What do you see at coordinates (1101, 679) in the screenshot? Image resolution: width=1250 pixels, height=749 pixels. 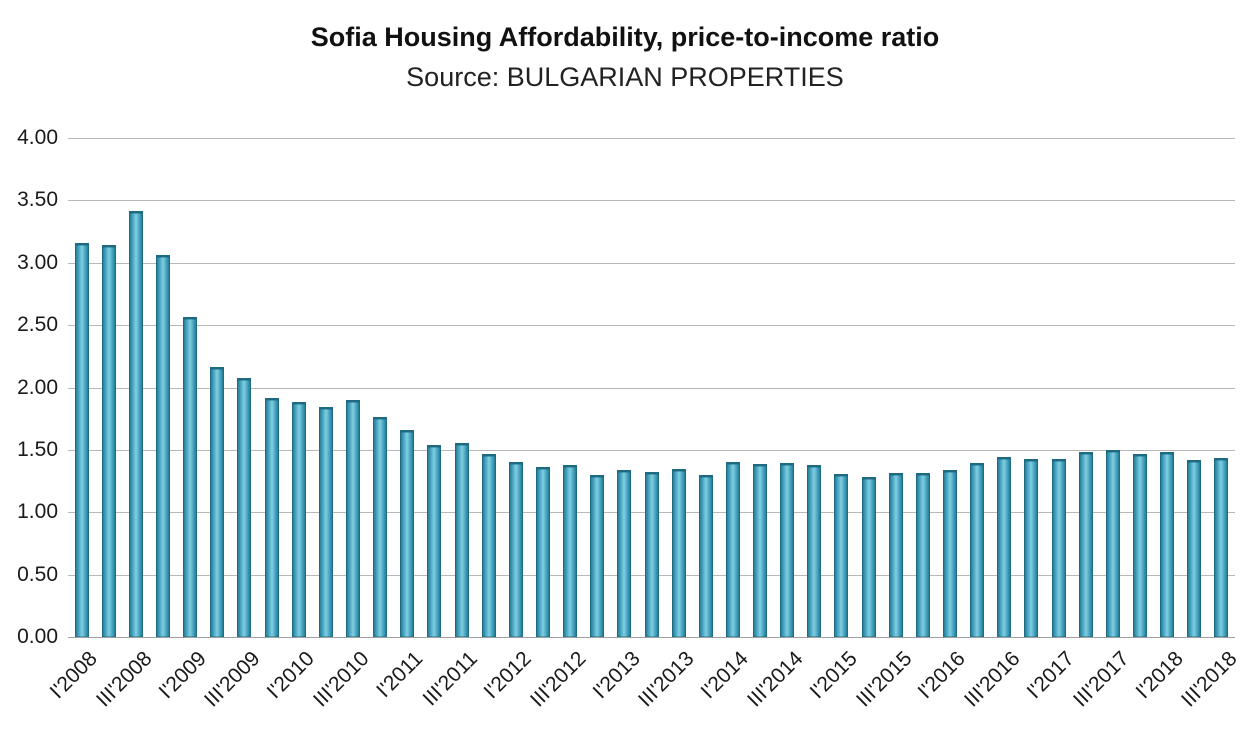 I see `x-tick-label: III'2017` at bounding box center [1101, 679].